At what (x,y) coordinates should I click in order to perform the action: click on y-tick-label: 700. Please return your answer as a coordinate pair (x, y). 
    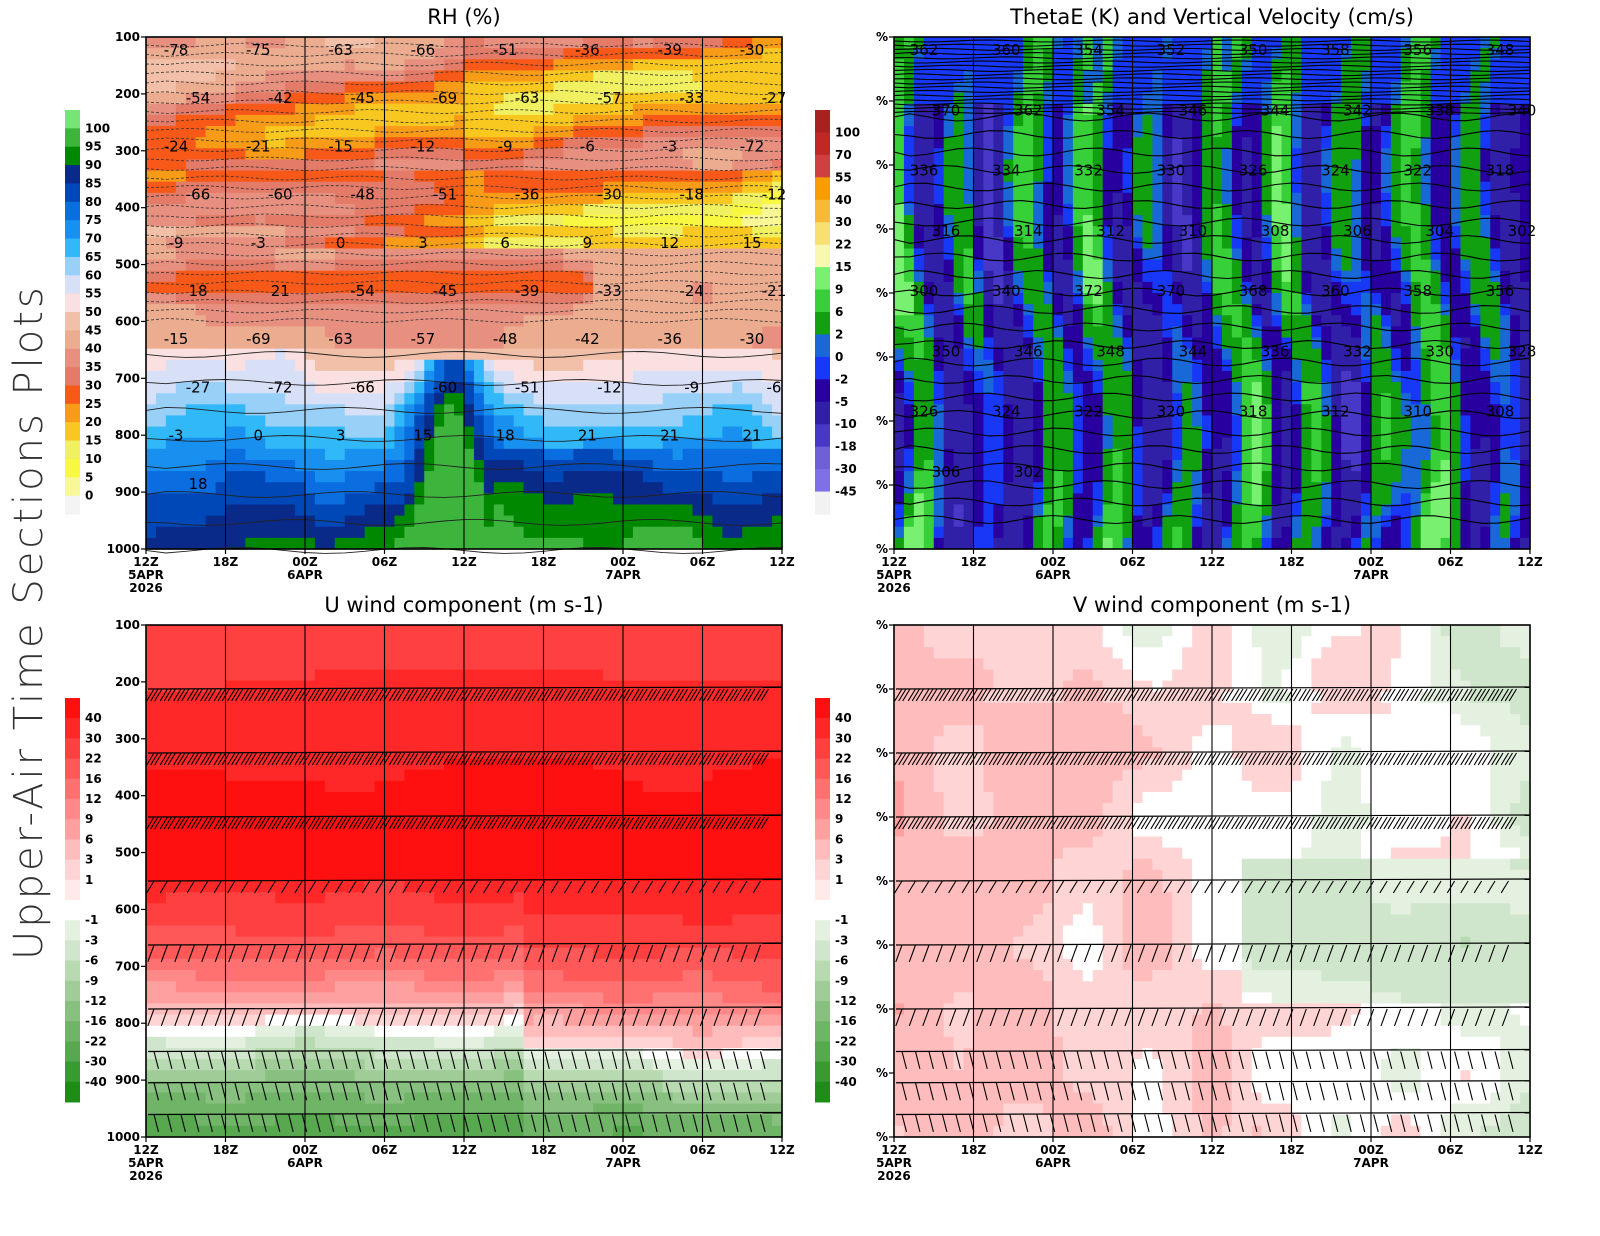
    Looking at the image, I should click on (127, 378).